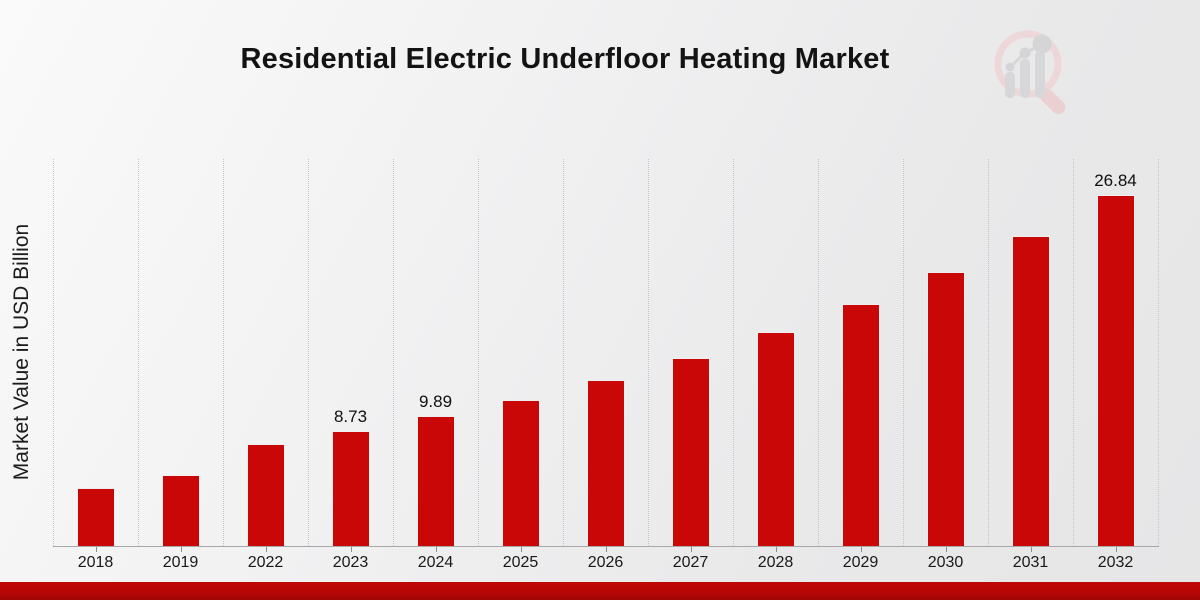 Image resolution: width=1200 pixels, height=600 pixels. I want to click on bar-2018, so click(95, 517).